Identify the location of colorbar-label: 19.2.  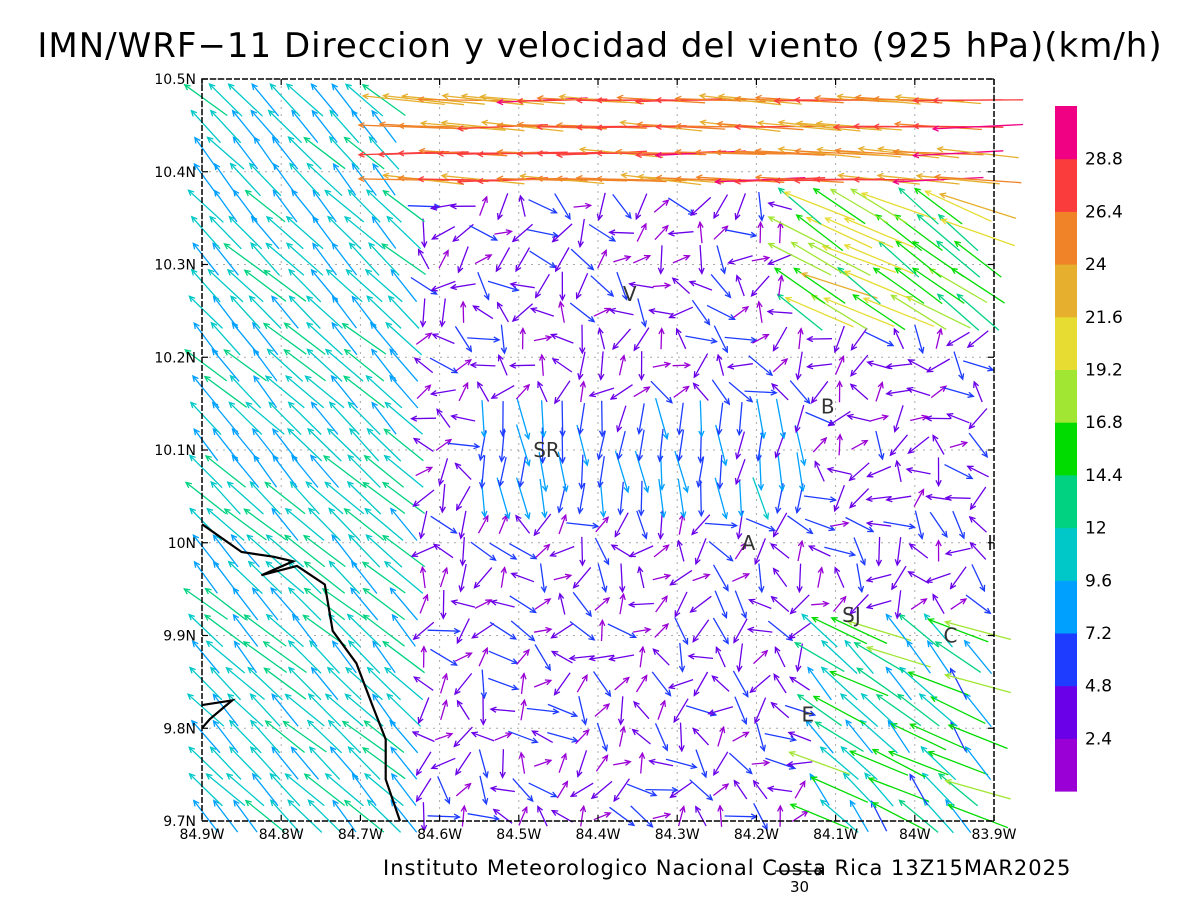
(1104, 371).